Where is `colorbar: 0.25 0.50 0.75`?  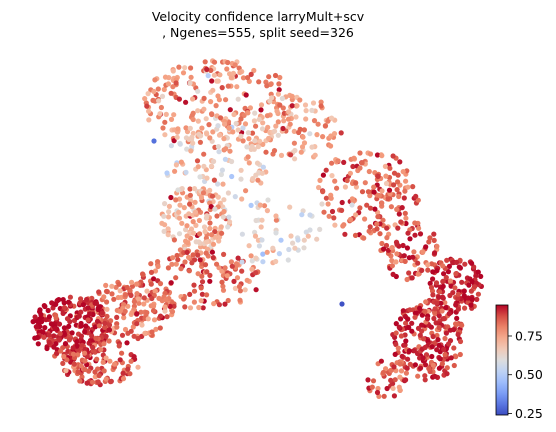 colorbar: 0.25 0.50 0.75 is located at coordinates (519, 362).